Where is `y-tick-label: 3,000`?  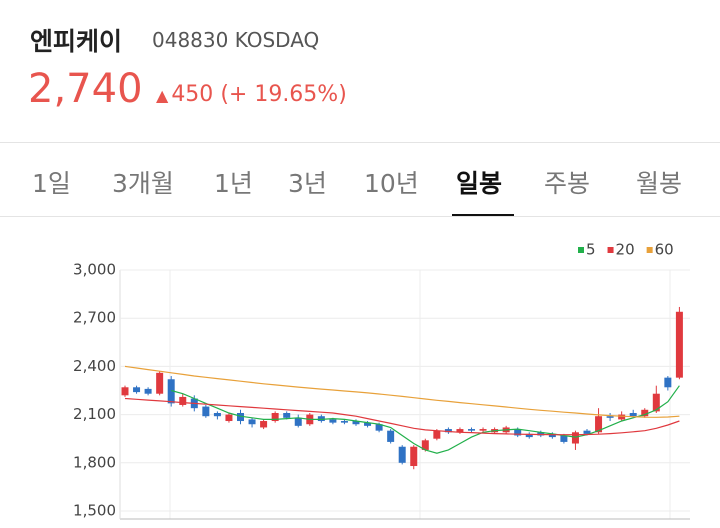
y-tick-label: 3,000 is located at coordinates (94, 270).